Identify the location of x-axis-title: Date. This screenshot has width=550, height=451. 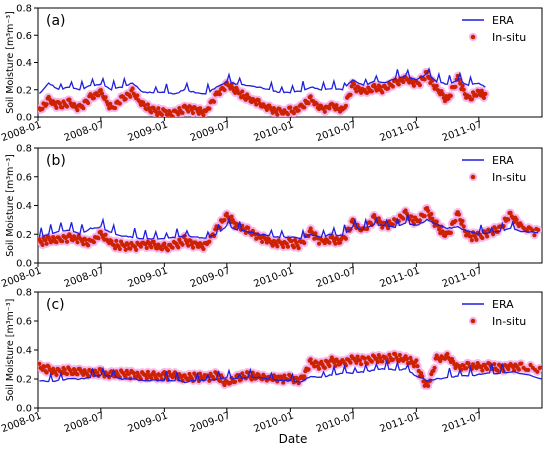
(293, 439).